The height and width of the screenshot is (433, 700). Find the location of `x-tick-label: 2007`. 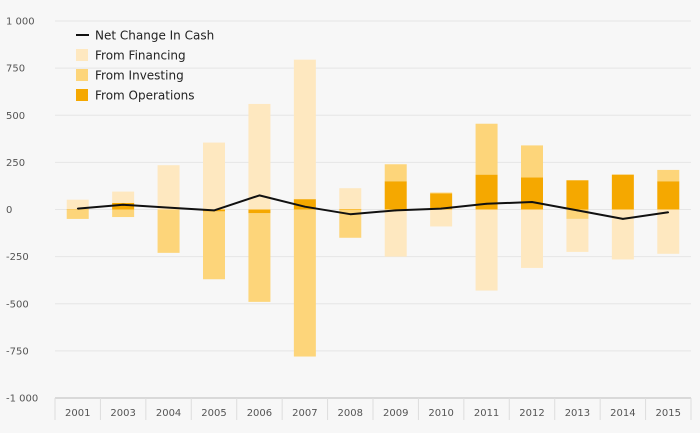

x-tick-label: 2007 is located at coordinates (304, 413).